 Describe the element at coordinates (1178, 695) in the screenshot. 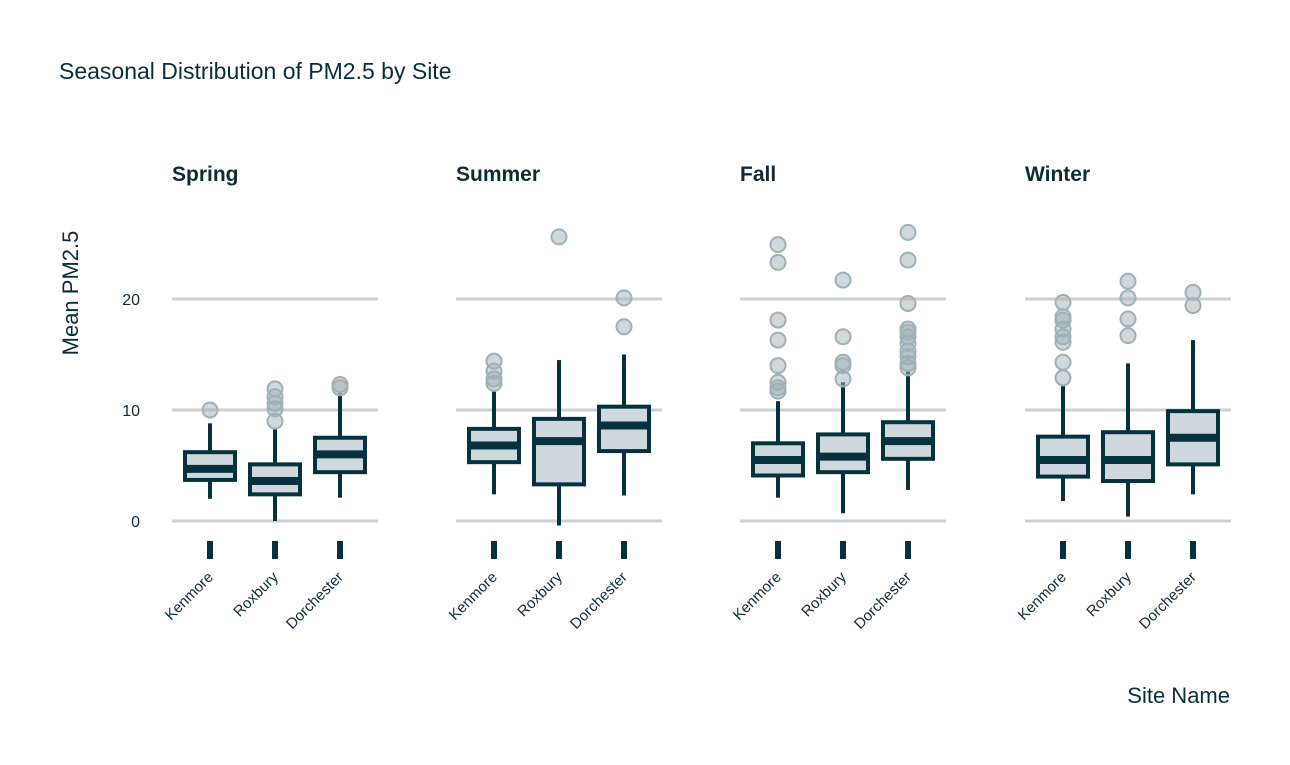

I see `x-axis-title: Site Name` at that location.